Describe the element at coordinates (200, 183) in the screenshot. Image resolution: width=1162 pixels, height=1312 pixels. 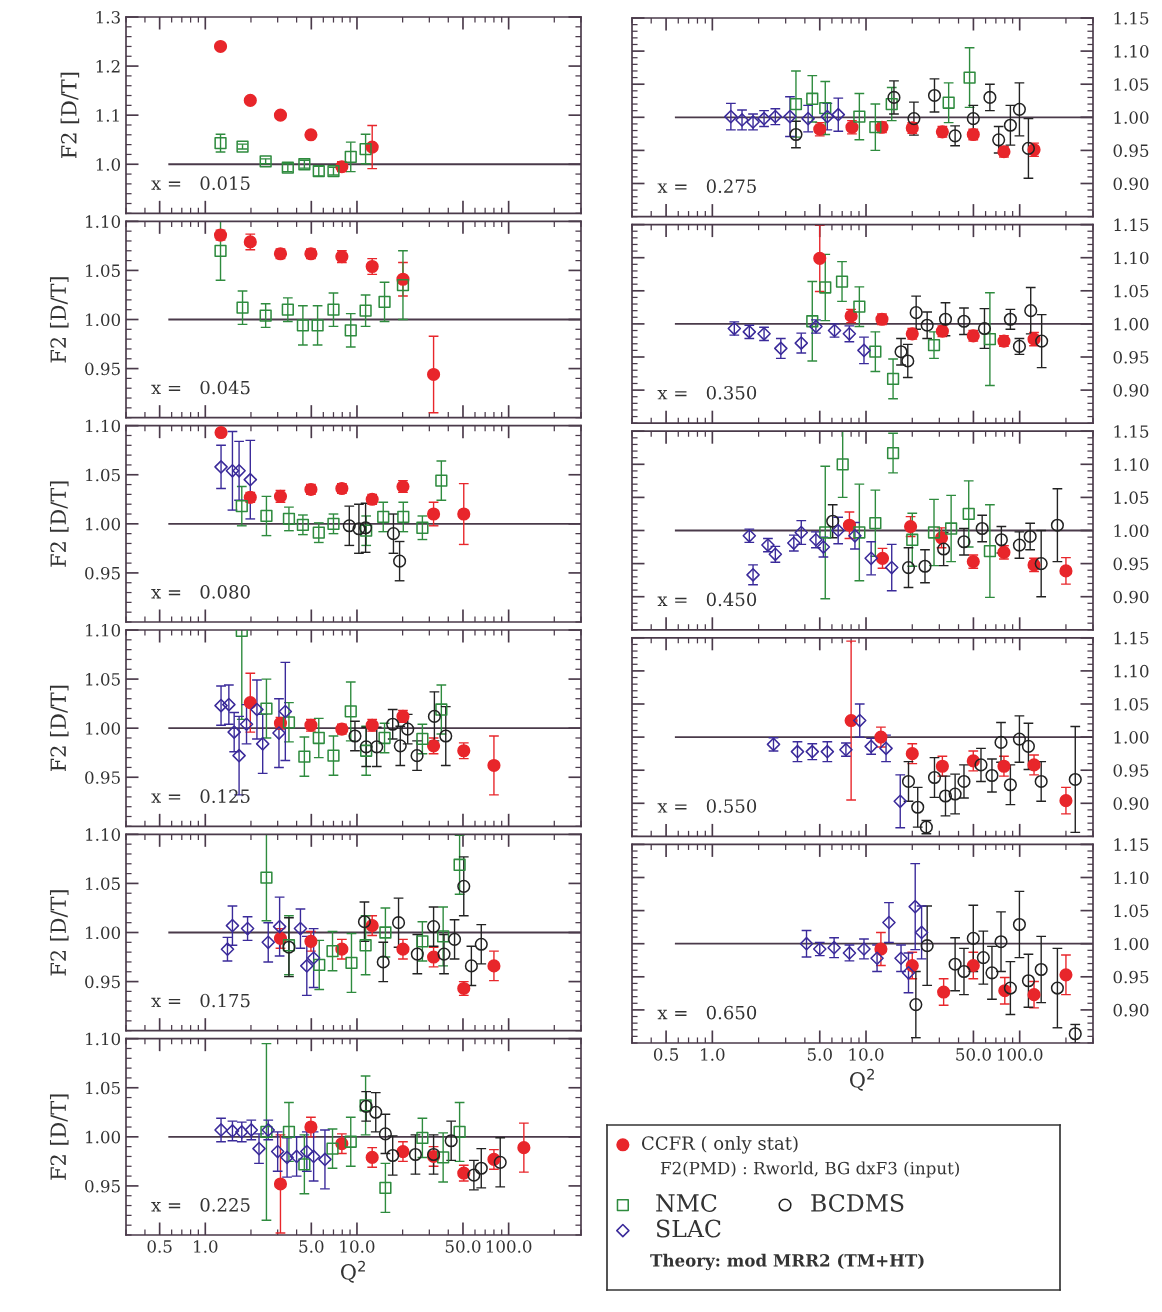
I see `annotation: x = 0.015` at that location.